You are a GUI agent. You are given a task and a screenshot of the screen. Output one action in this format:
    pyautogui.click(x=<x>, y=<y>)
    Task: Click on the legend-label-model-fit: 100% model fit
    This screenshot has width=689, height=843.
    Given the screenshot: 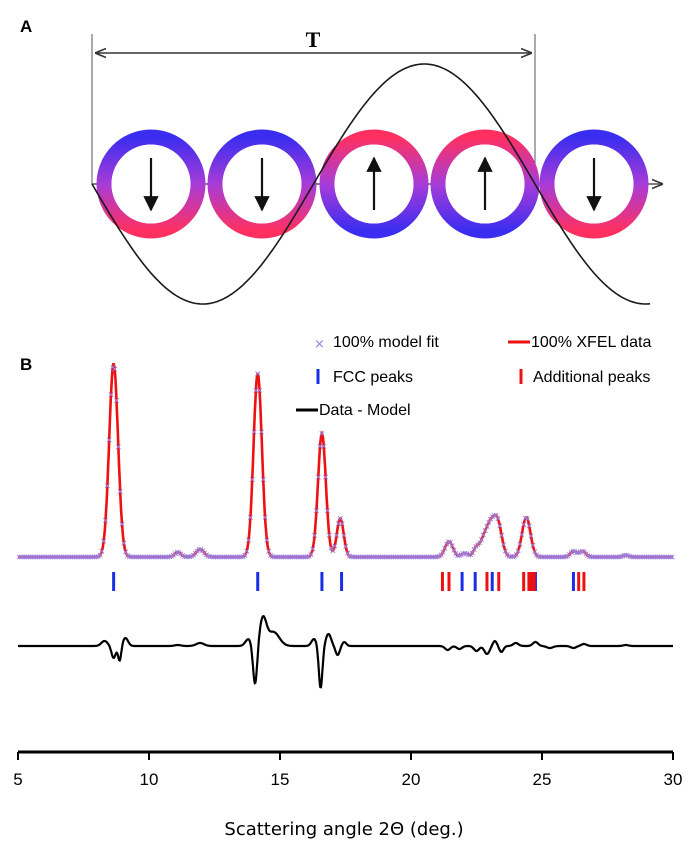 What is the action you would take?
    pyautogui.click(x=386, y=342)
    